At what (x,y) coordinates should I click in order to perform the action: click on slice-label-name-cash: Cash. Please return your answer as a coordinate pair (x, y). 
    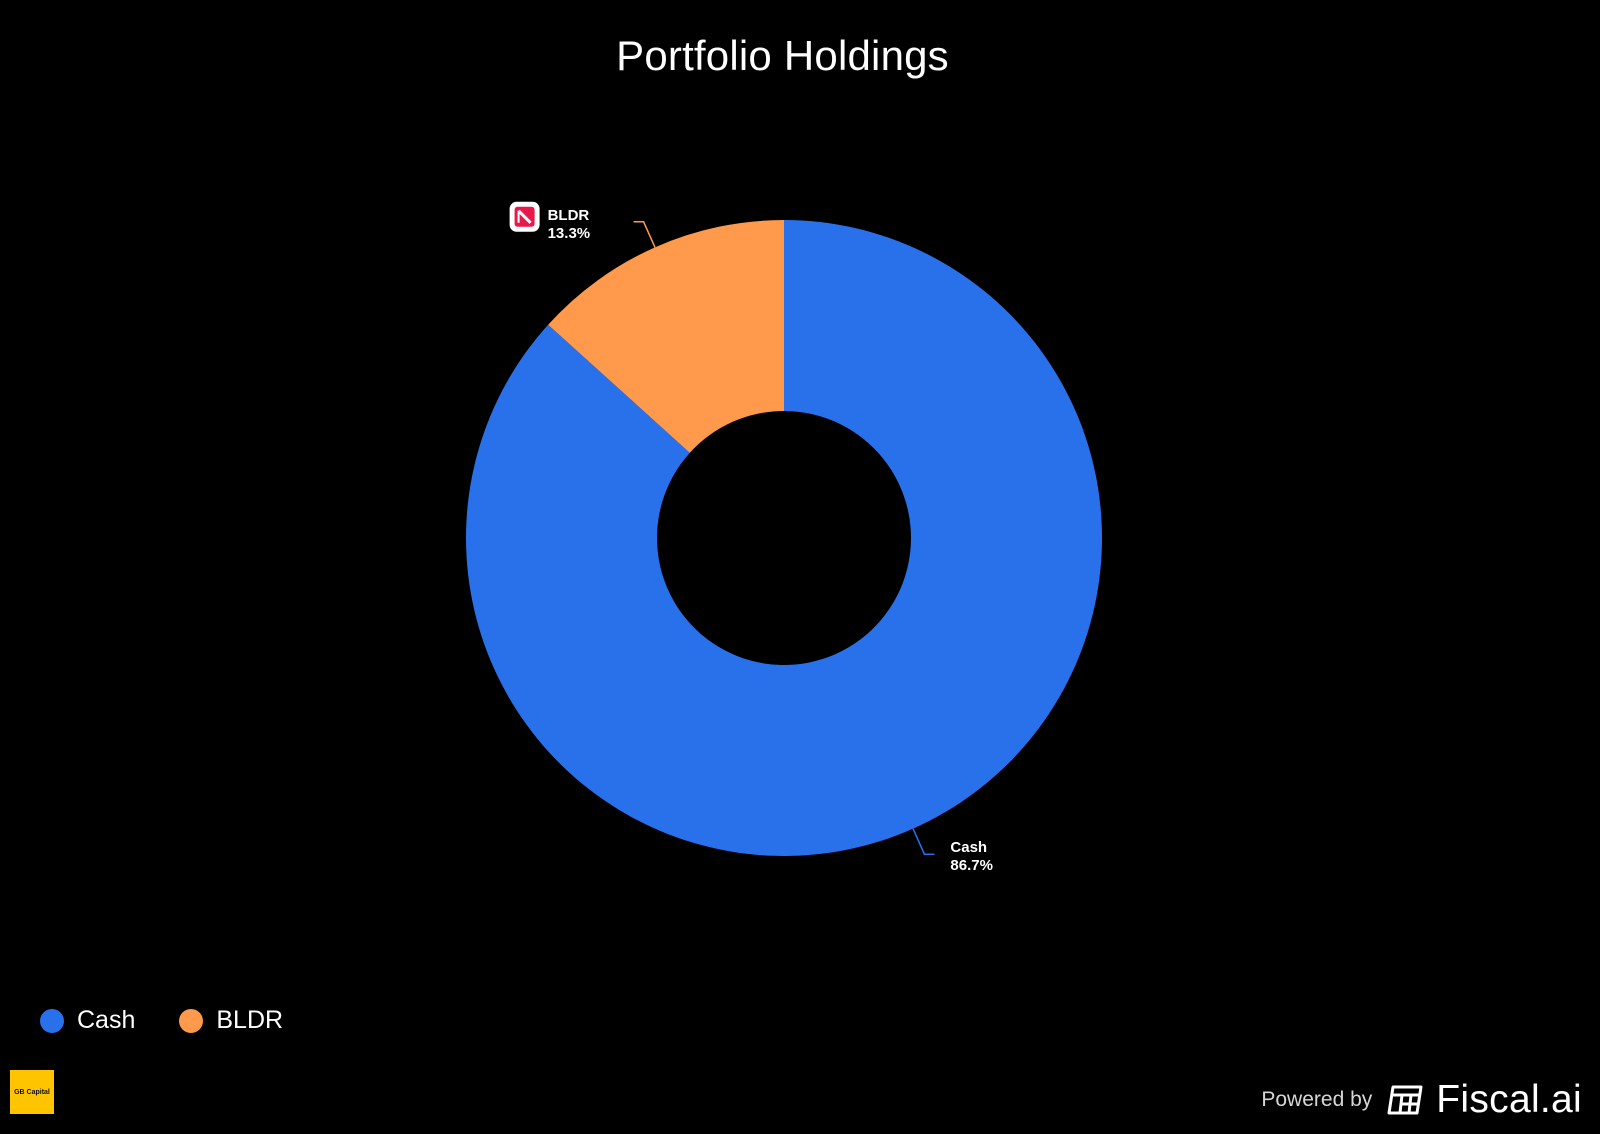
    Looking at the image, I should click on (968, 847).